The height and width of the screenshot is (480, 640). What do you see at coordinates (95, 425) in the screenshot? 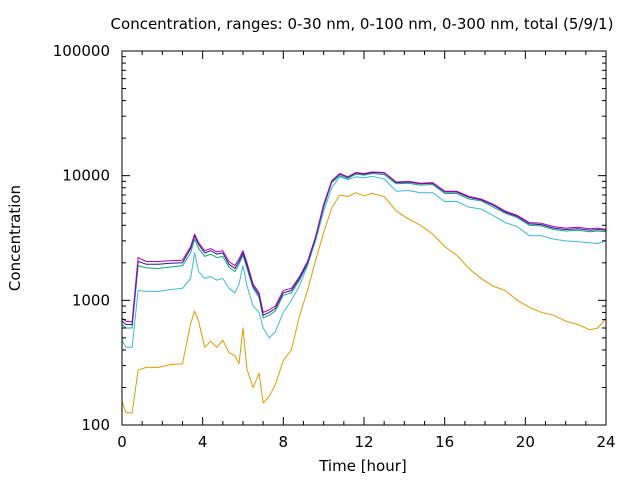
I see `y-tick-label: 100` at bounding box center [95, 425].